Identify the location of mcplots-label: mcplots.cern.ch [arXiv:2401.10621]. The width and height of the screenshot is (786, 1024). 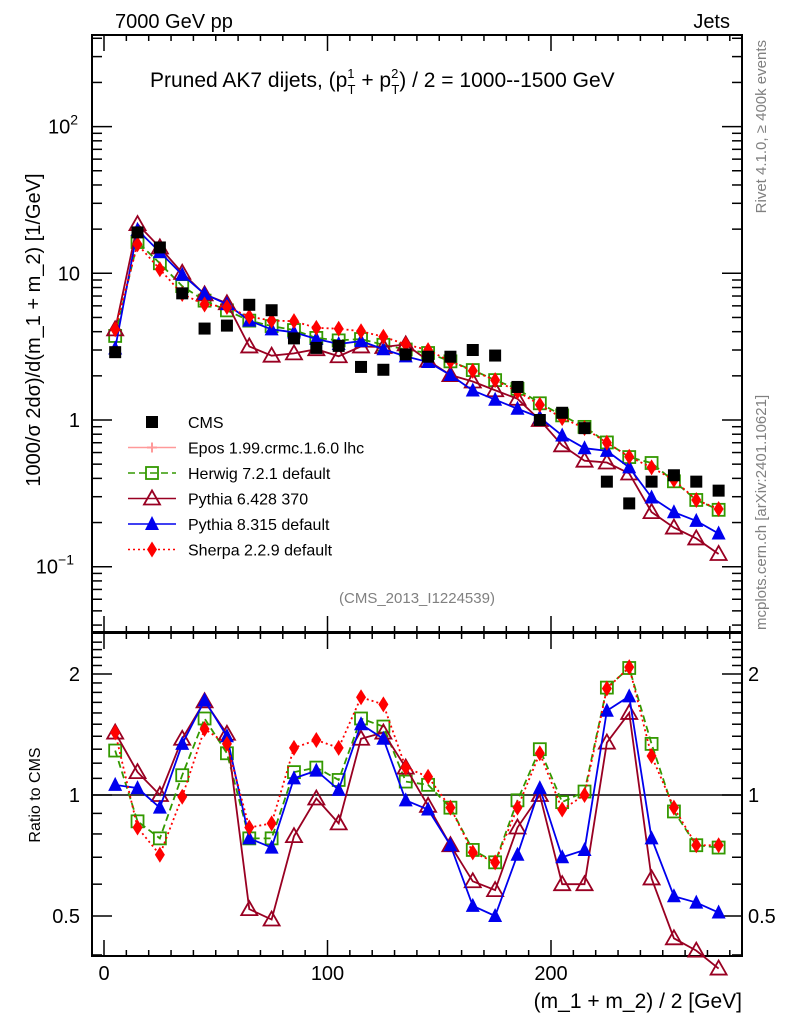
(761, 512).